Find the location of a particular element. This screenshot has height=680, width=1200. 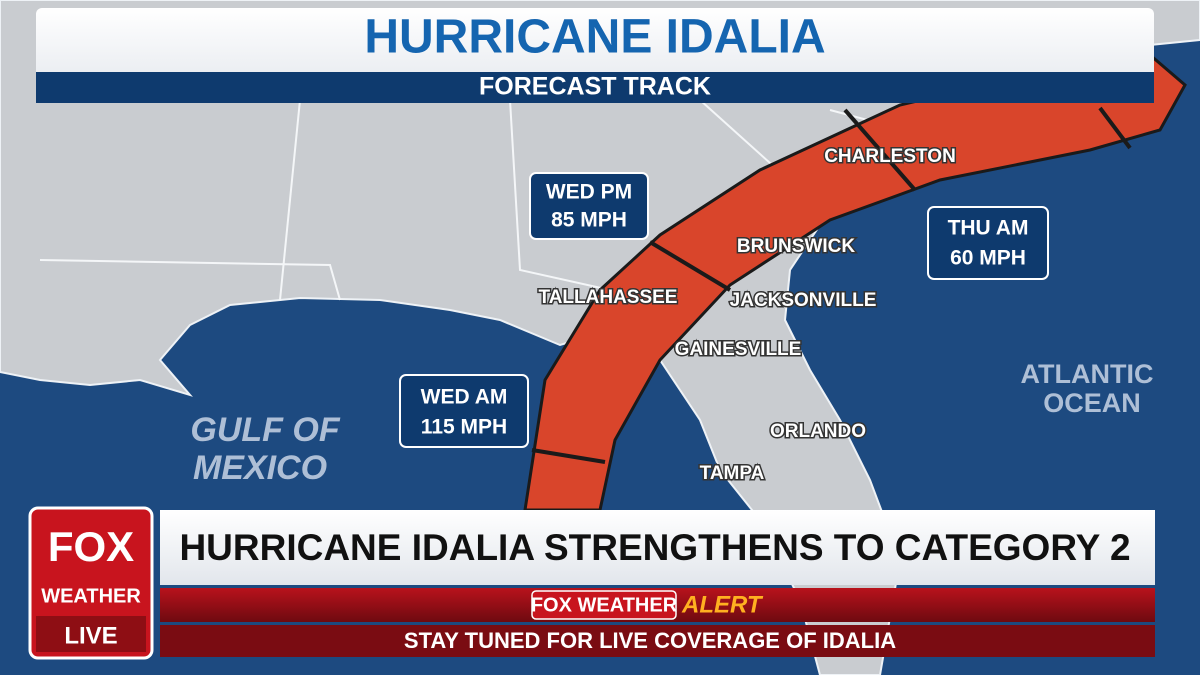

header-band is located at coordinates (595, 87).